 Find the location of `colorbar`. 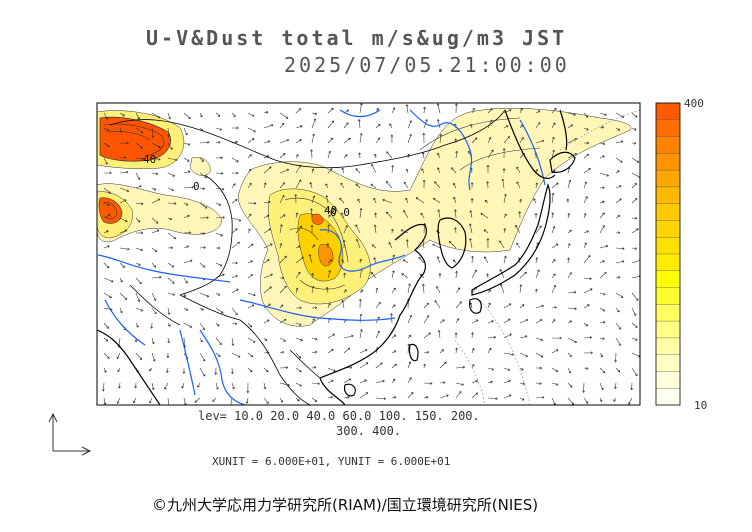

colorbar is located at coordinates (668, 254).